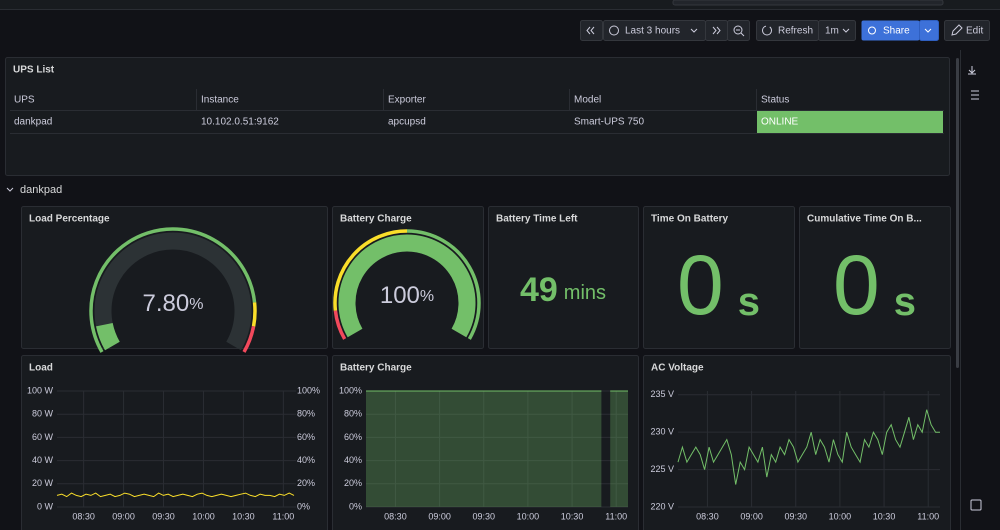 The image size is (1000, 530). What do you see at coordinates (738, 30) in the screenshot?
I see `zoom-icon` at bounding box center [738, 30].